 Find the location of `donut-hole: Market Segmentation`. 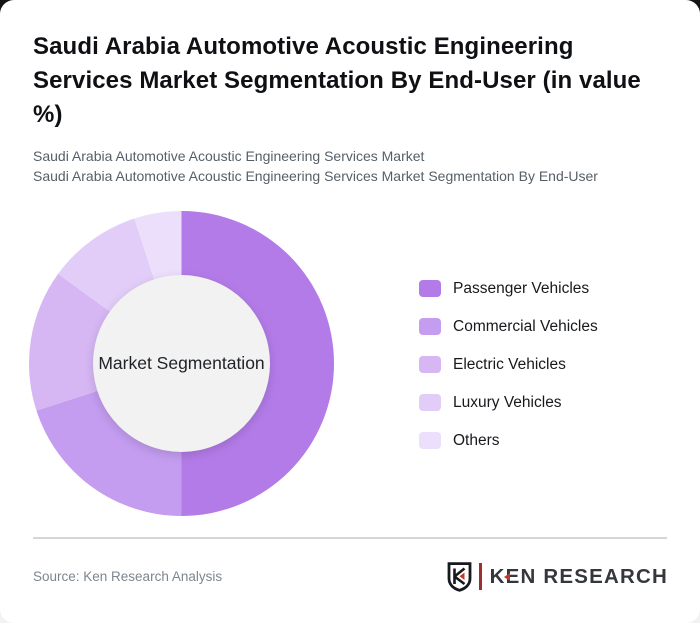

donut-hole: Market Segmentation is located at coordinates (181, 363).